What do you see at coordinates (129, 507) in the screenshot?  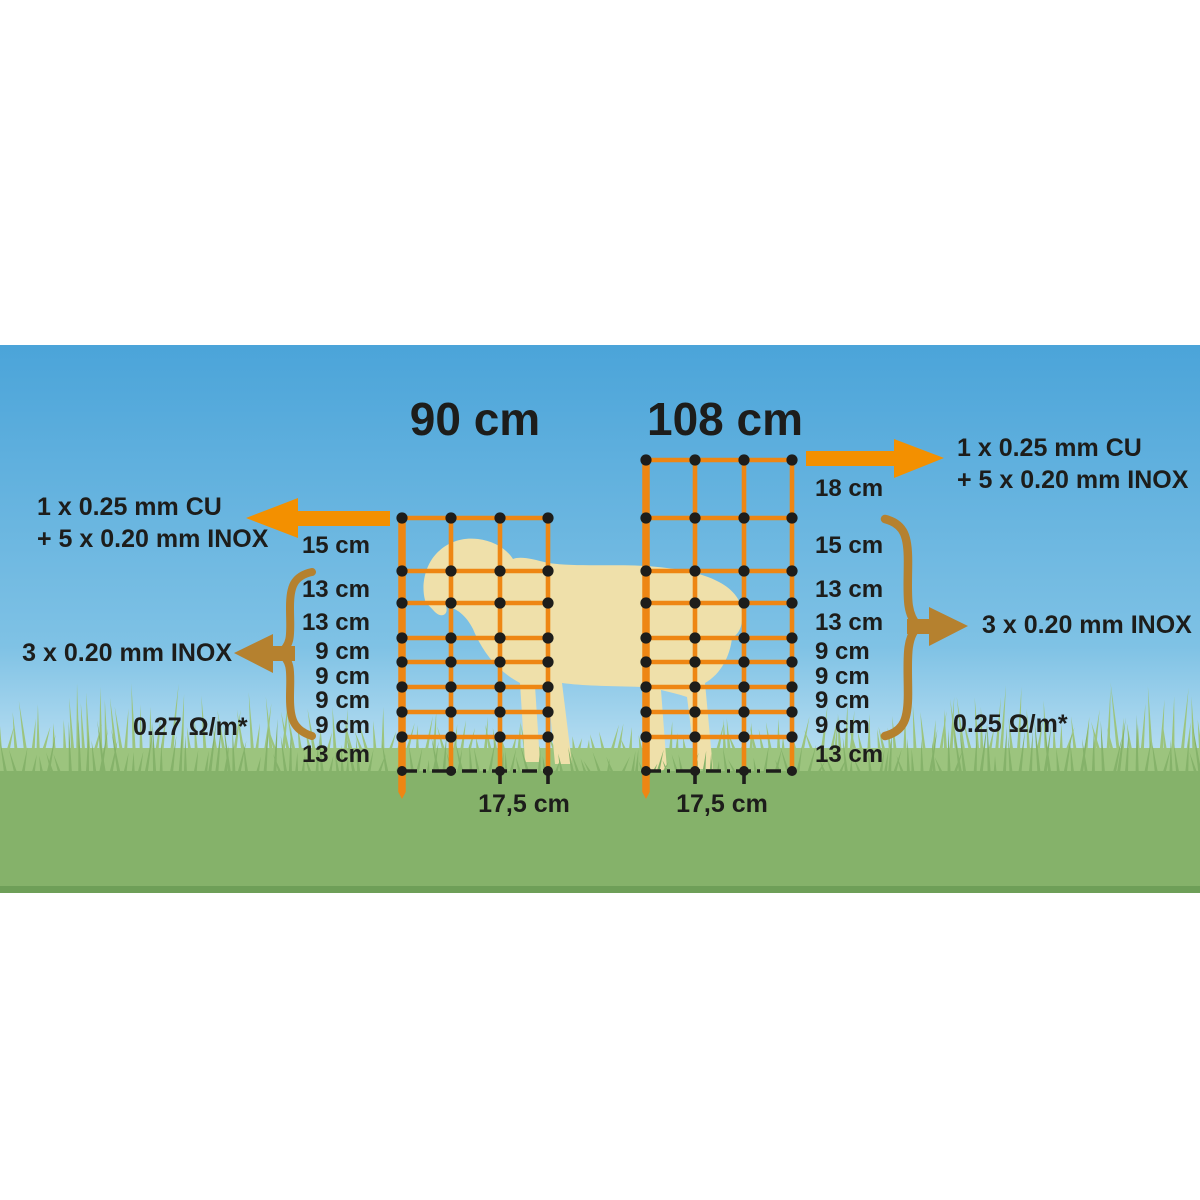 I see `net-90-top-conductor-line1: 1 x 0.25 mm CU` at bounding box center [129, 507].